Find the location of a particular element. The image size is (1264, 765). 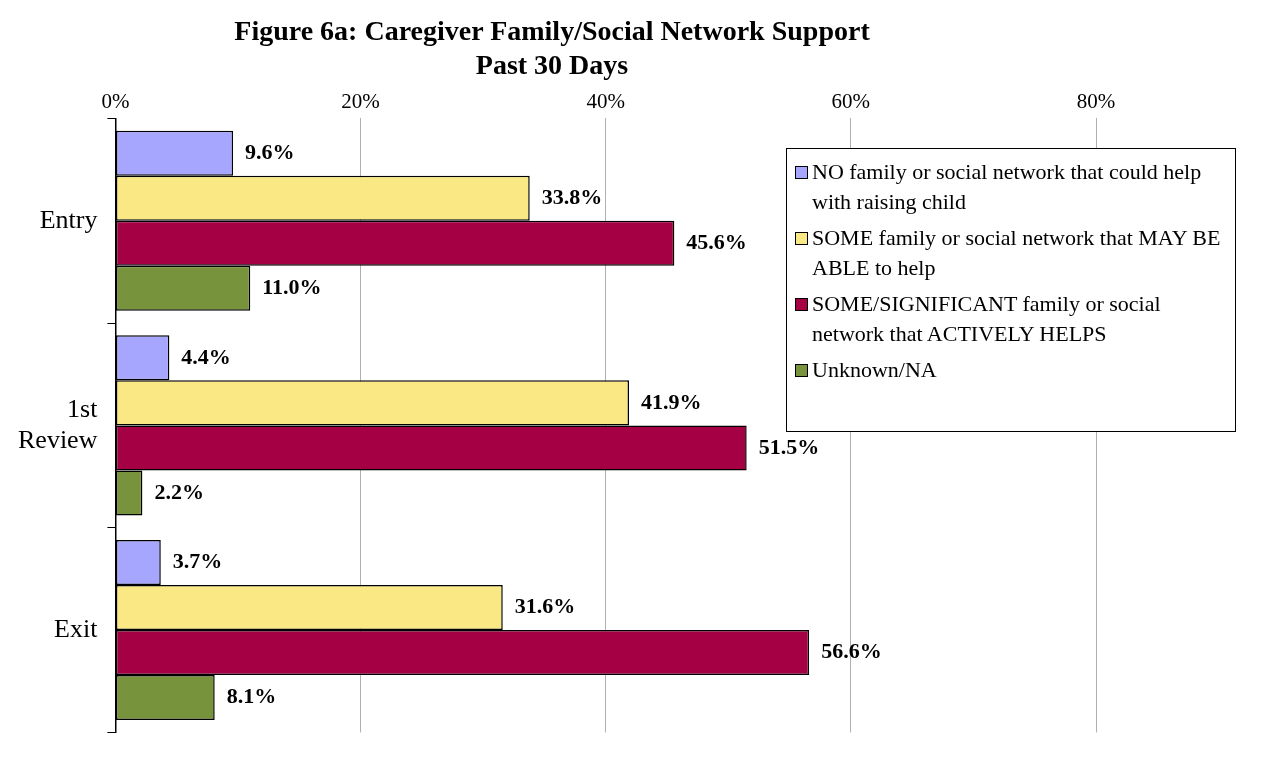

data-label: 3.7% is located at coordinates (197, 561).